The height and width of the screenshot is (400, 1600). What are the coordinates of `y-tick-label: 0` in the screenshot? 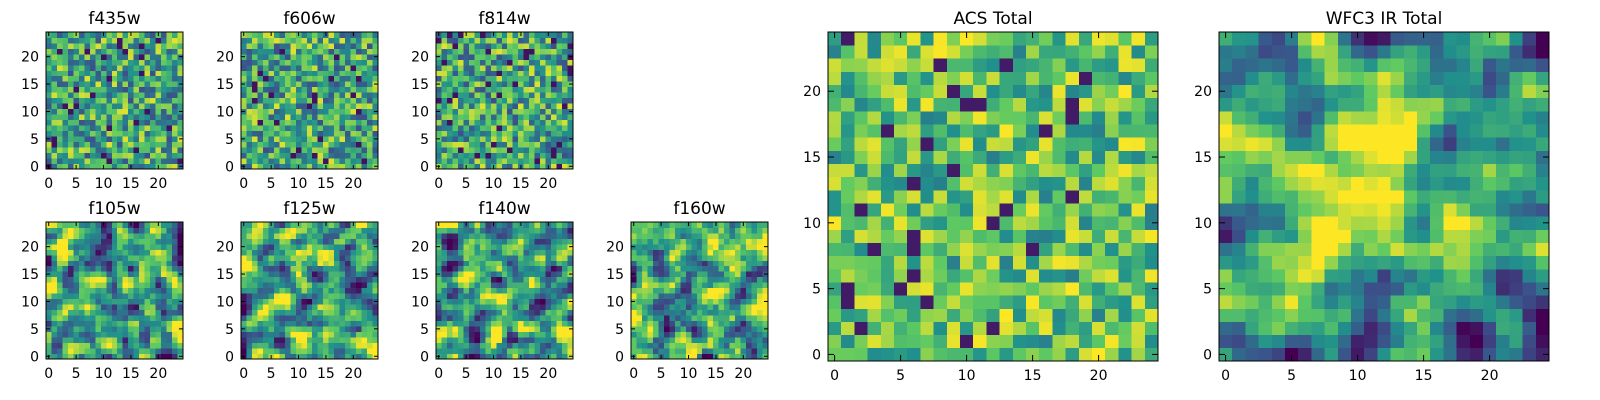 It's located at (34, 167).